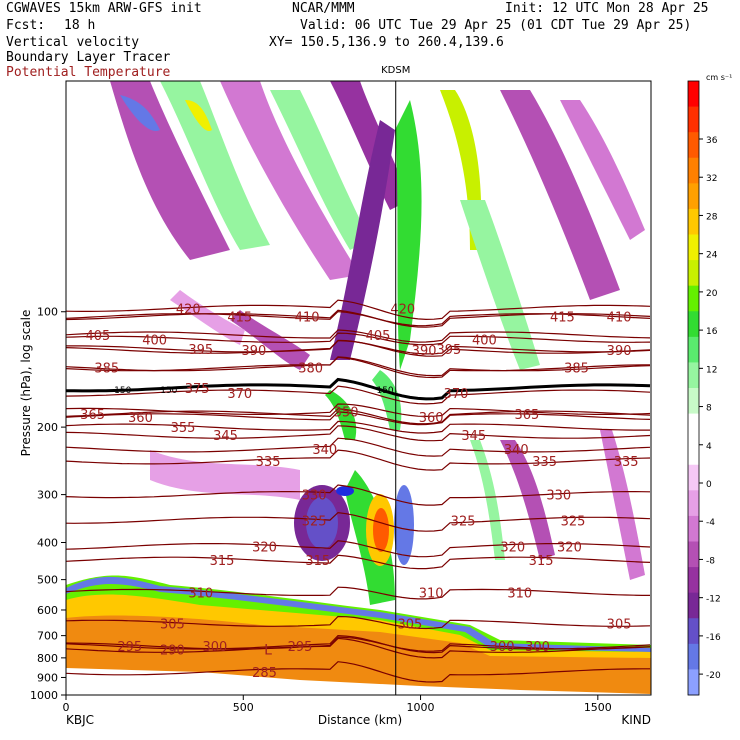 This screenshot has height=740, width=740. Describe the element at coordinates (712, 141) in the screenshot. I see `legend-label: 36` at that location.